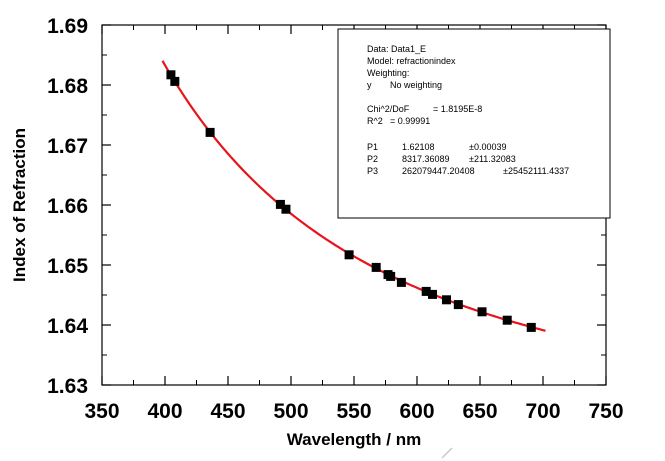  I want to click on param-p2-error: ±211.32083, so click(492, 159).